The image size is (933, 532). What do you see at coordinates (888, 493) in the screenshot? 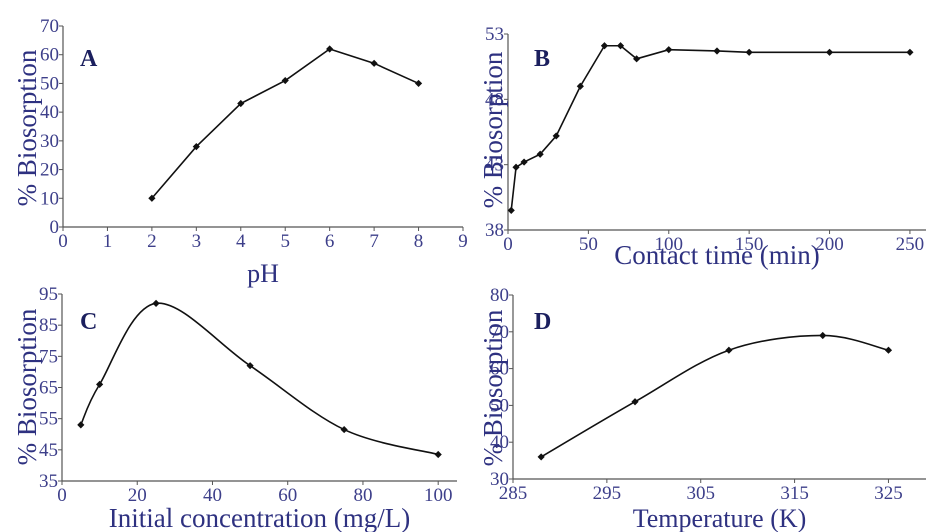
I see `x-tick-label: 325` at bounding box center [888, 493].